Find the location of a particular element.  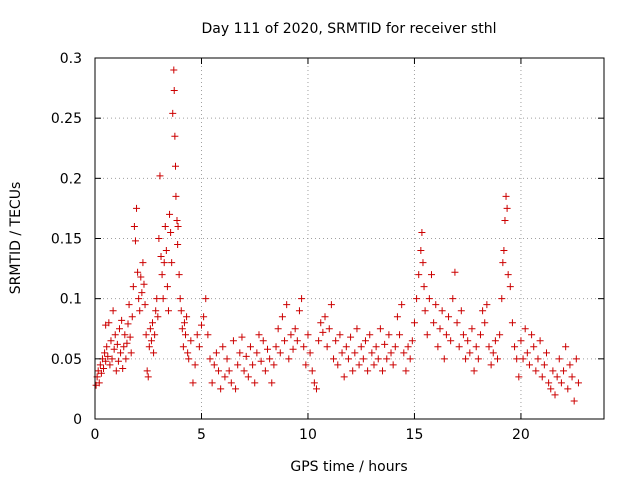

y-tick-label: 0.25 is located at coordinates (66, 119).